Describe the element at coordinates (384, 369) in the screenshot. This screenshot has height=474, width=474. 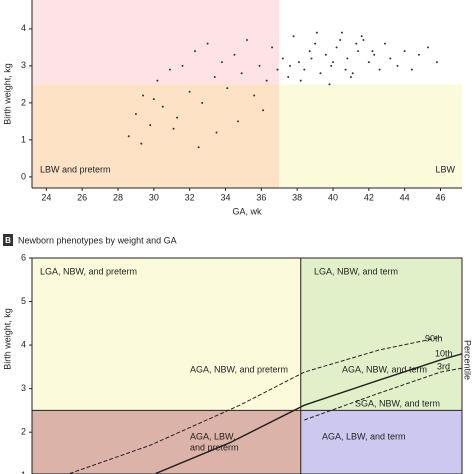
I see `annotation: AGA, NBW, and term` at that location.